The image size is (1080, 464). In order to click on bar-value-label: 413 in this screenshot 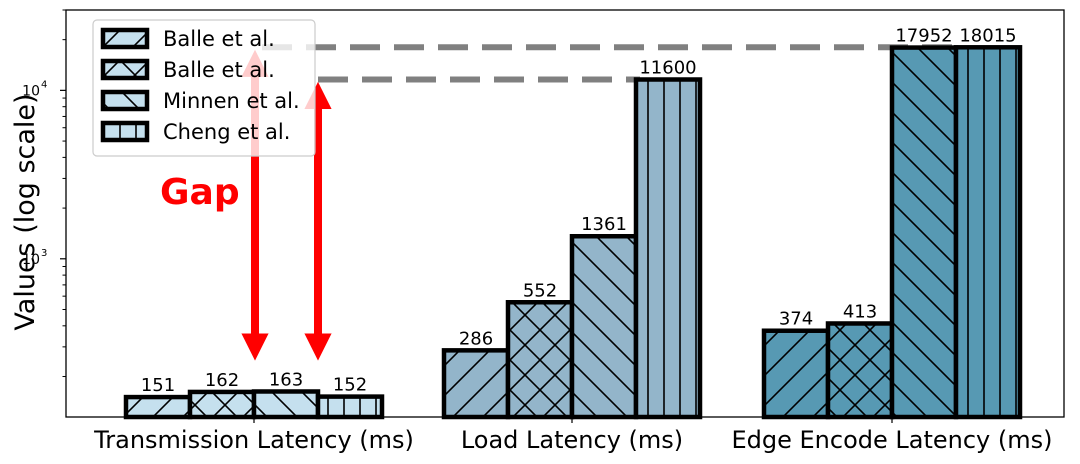, I will do `click(860, 311)`.